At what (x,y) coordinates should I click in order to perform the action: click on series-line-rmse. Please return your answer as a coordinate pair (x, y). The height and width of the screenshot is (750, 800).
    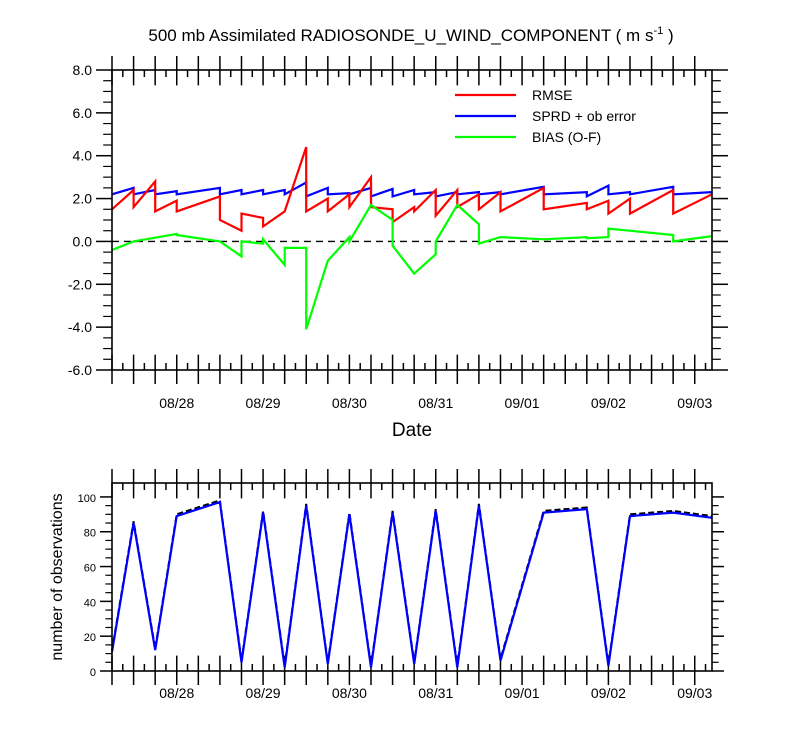
    Looking at the image, I should click on (412, 189).